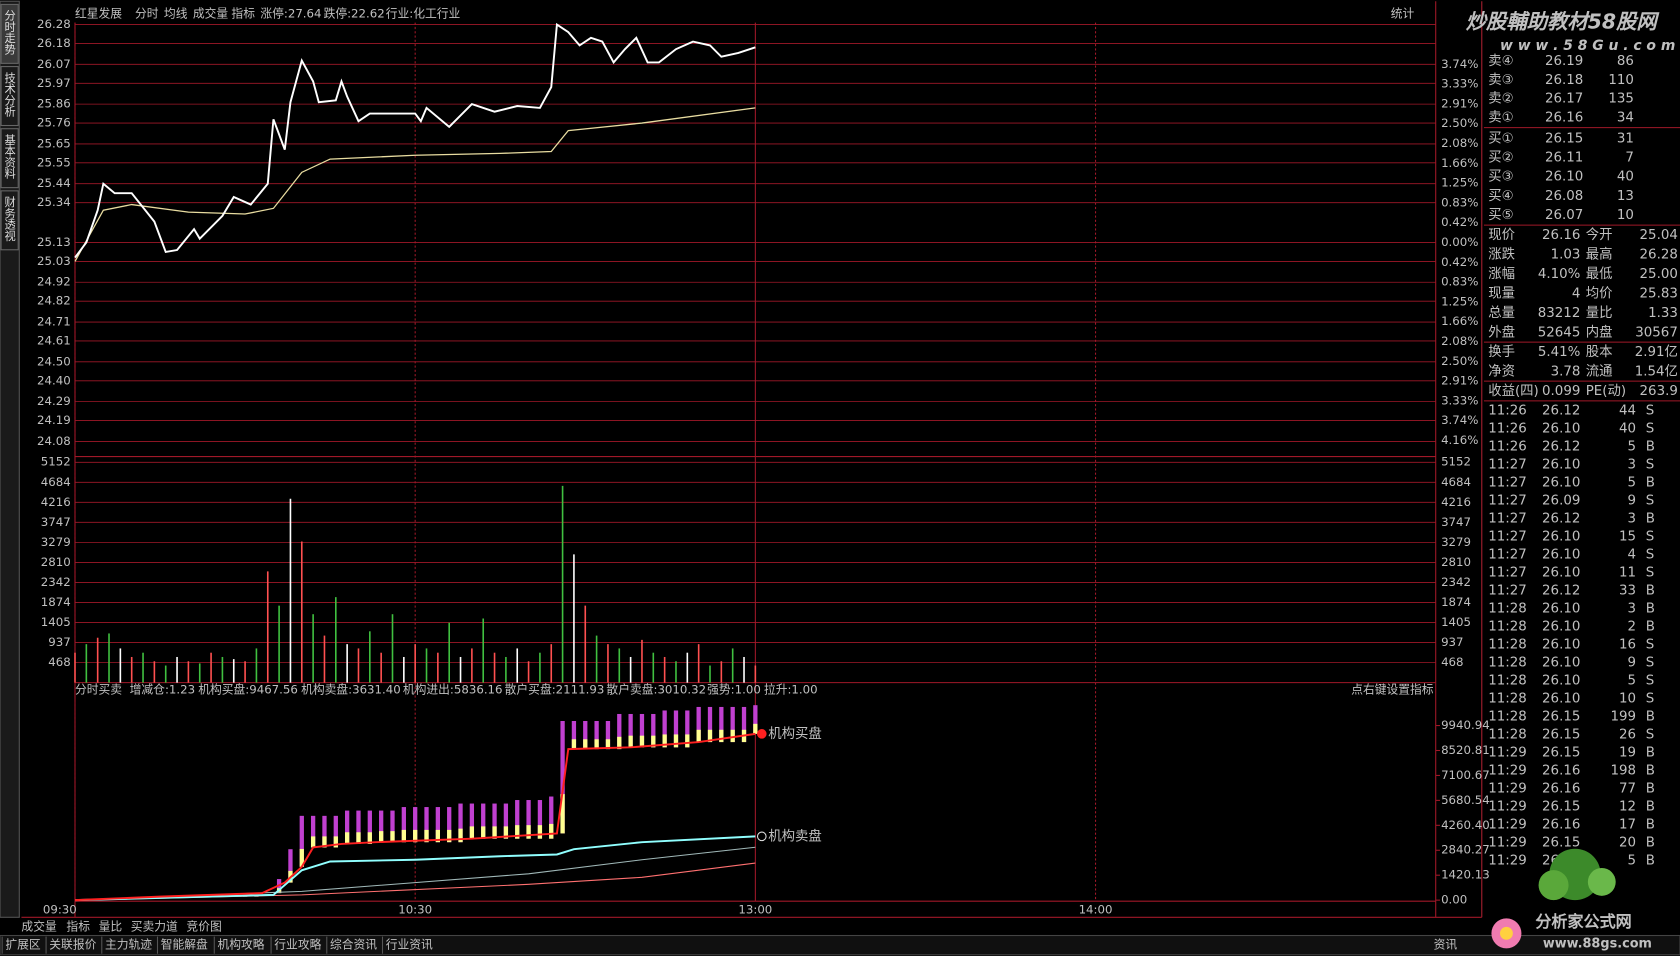  Describe the element at coordinates (54, 104) in the screenshot. I see `price-tick-label: 25.86` at that location.